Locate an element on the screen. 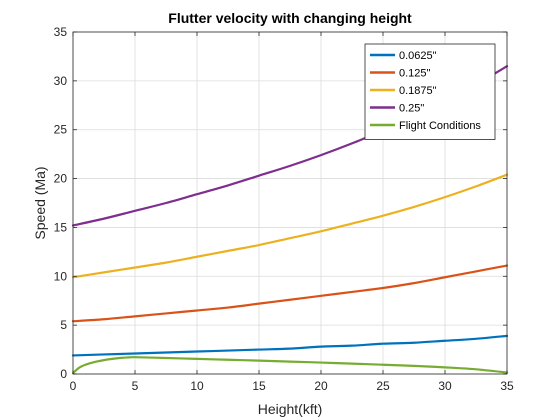 The image size is (560, 420). legend-box is located at coordinates (430, 91).